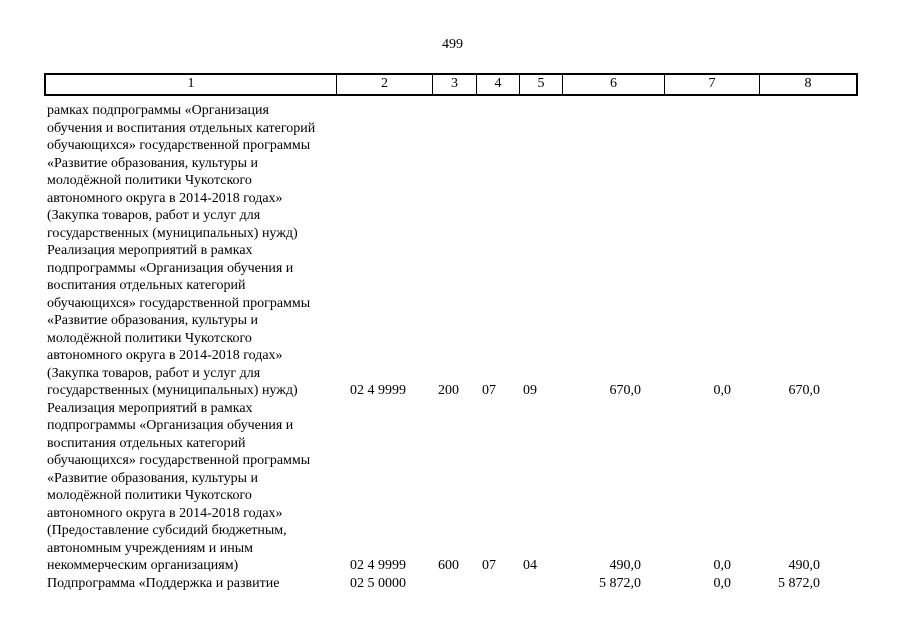 Image resolution: width=905 pixels, height=640 pixels. I want to click on column-header-8: 8, so click(808, 83).